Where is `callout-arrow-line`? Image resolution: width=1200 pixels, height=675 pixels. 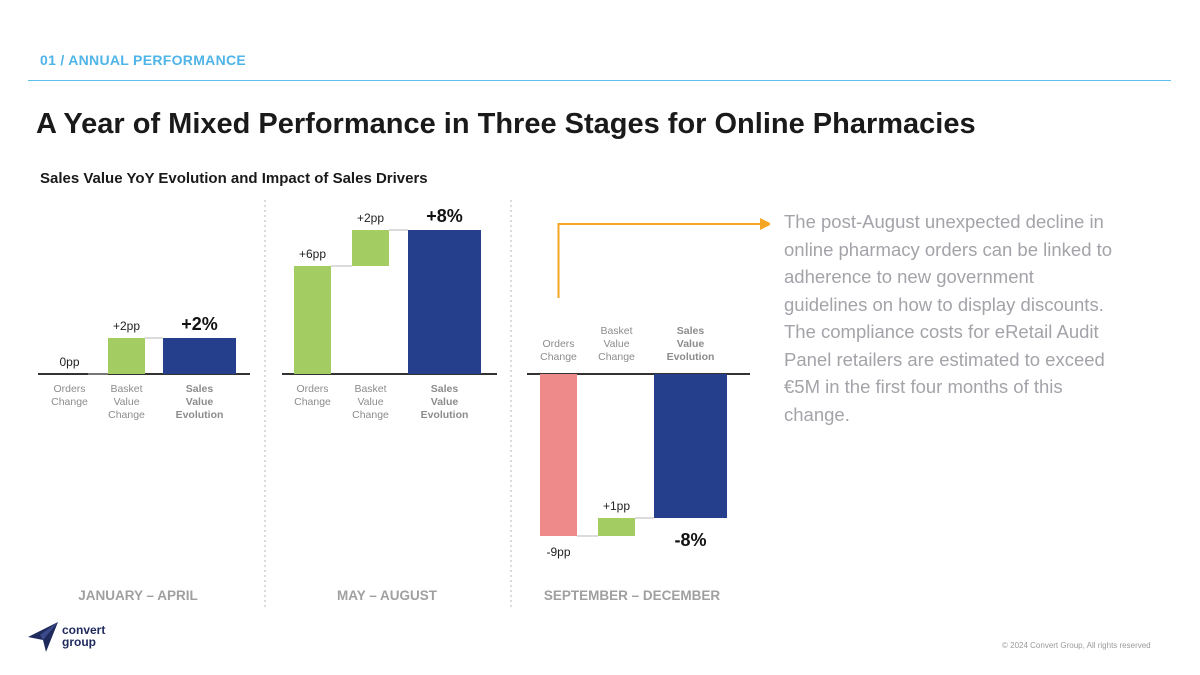
callout-arrow-line is located at coordinates (658, 260).